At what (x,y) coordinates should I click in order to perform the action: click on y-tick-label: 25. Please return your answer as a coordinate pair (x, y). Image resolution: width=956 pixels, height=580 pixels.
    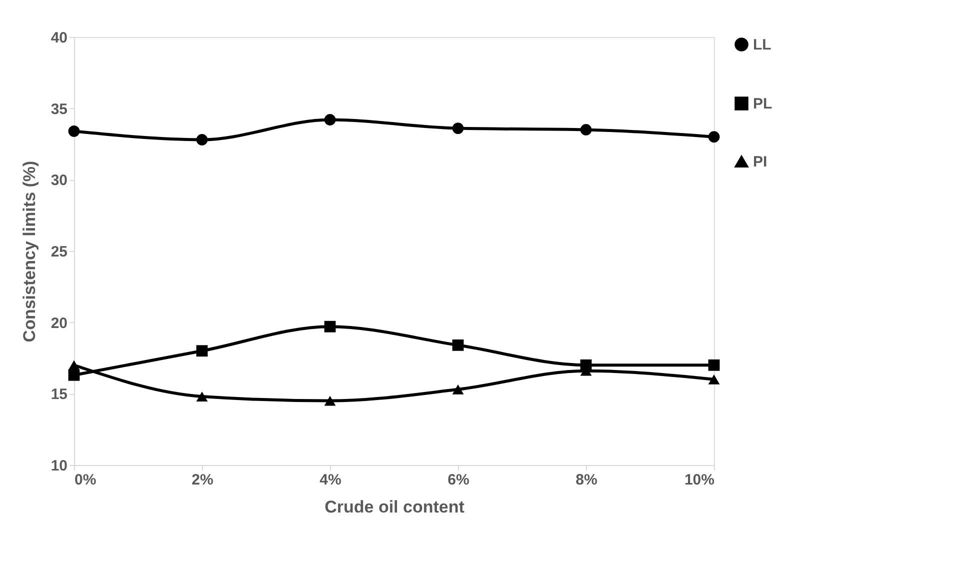
    Looking at the image, I should click on (59, 252).